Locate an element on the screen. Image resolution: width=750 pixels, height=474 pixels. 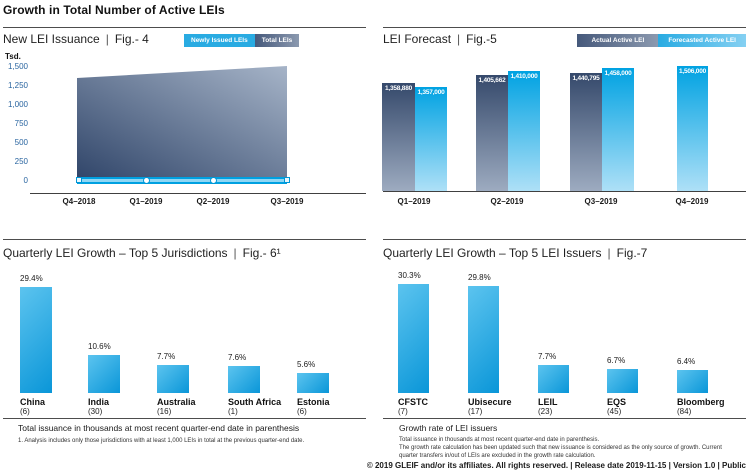
fig7-value-ubisecure: 29.8% is located at coordinates (479, 277).